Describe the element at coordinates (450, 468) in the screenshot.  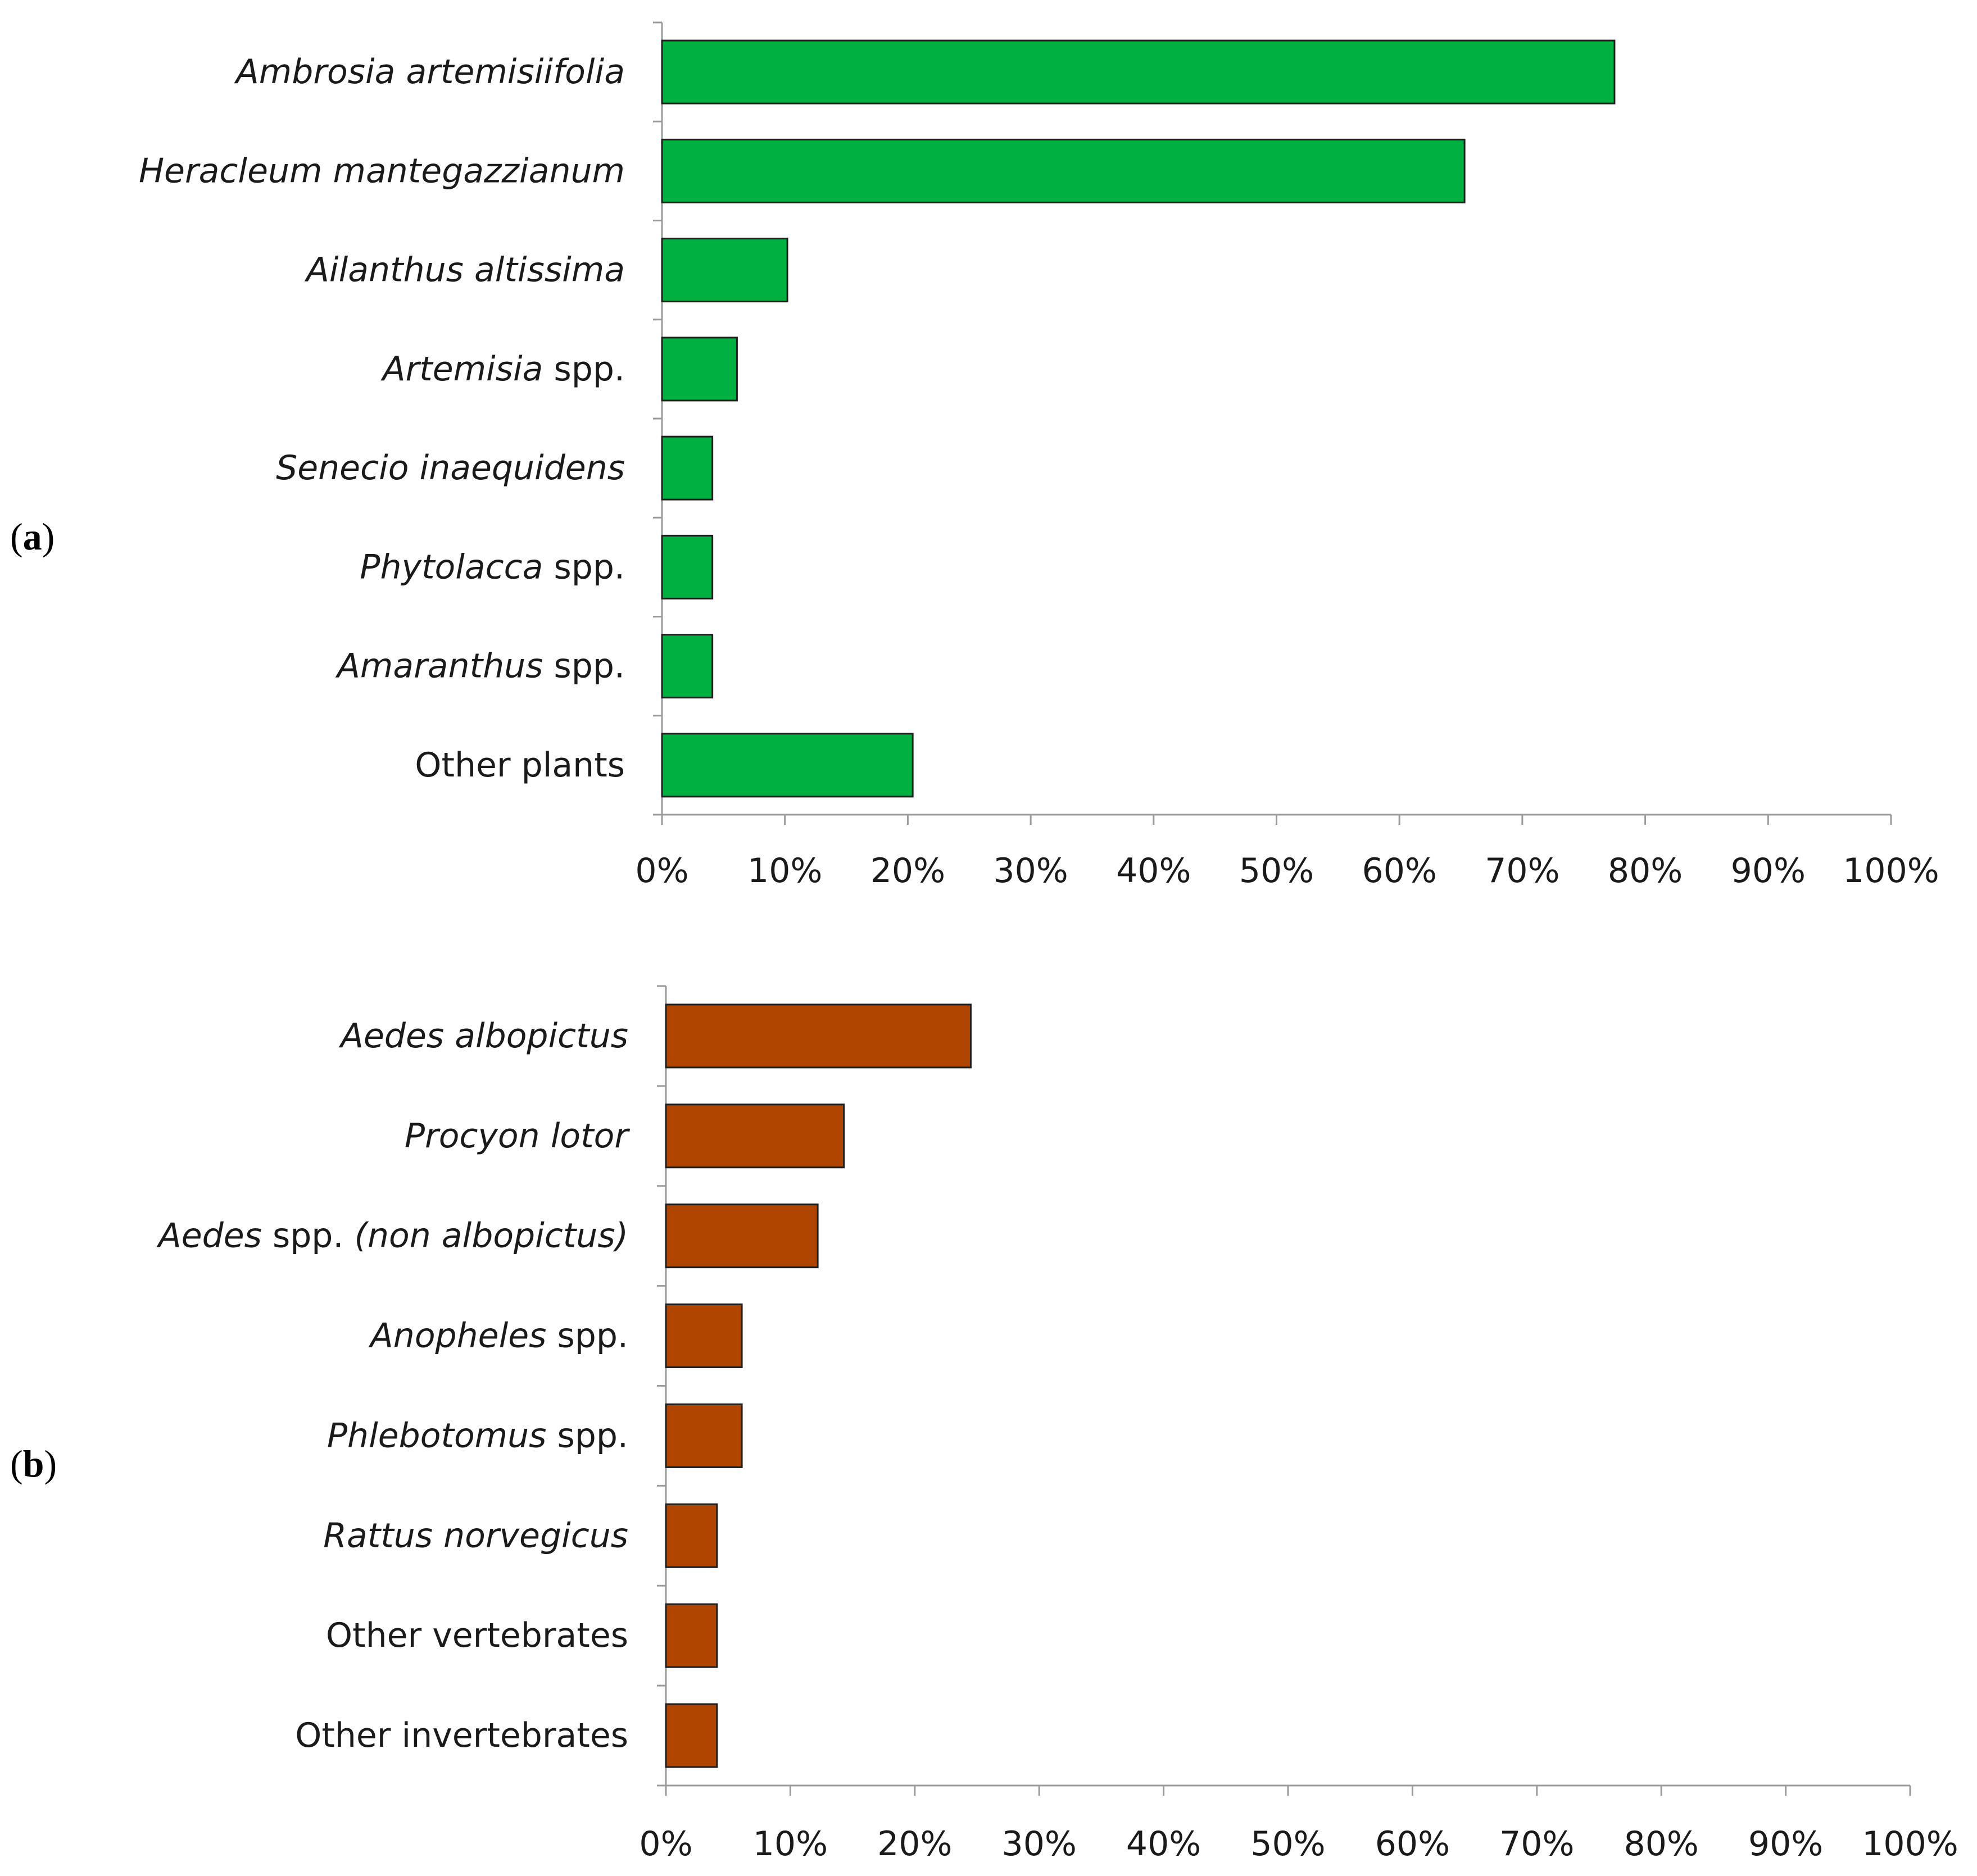
I see `panel-a-category-label: Senecio inaequidens` at that location.